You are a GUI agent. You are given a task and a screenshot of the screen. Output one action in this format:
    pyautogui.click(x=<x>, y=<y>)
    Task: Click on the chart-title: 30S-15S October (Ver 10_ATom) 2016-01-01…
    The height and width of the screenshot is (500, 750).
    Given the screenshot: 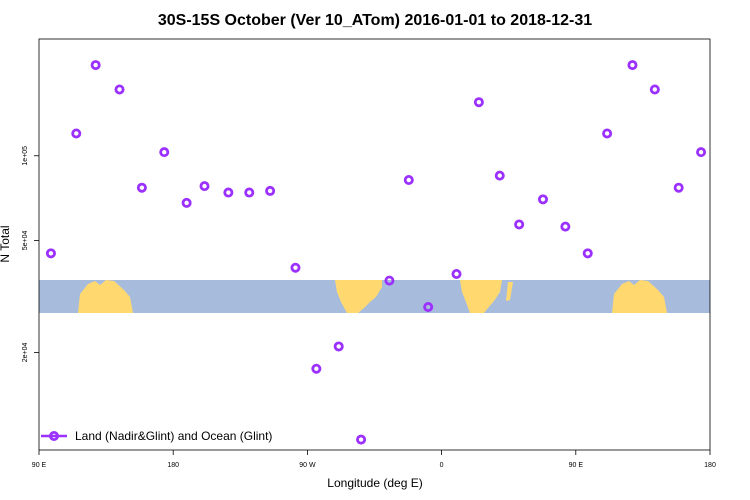 What is the action you would take?
    pyautogui.click(x=375, y=20)
    